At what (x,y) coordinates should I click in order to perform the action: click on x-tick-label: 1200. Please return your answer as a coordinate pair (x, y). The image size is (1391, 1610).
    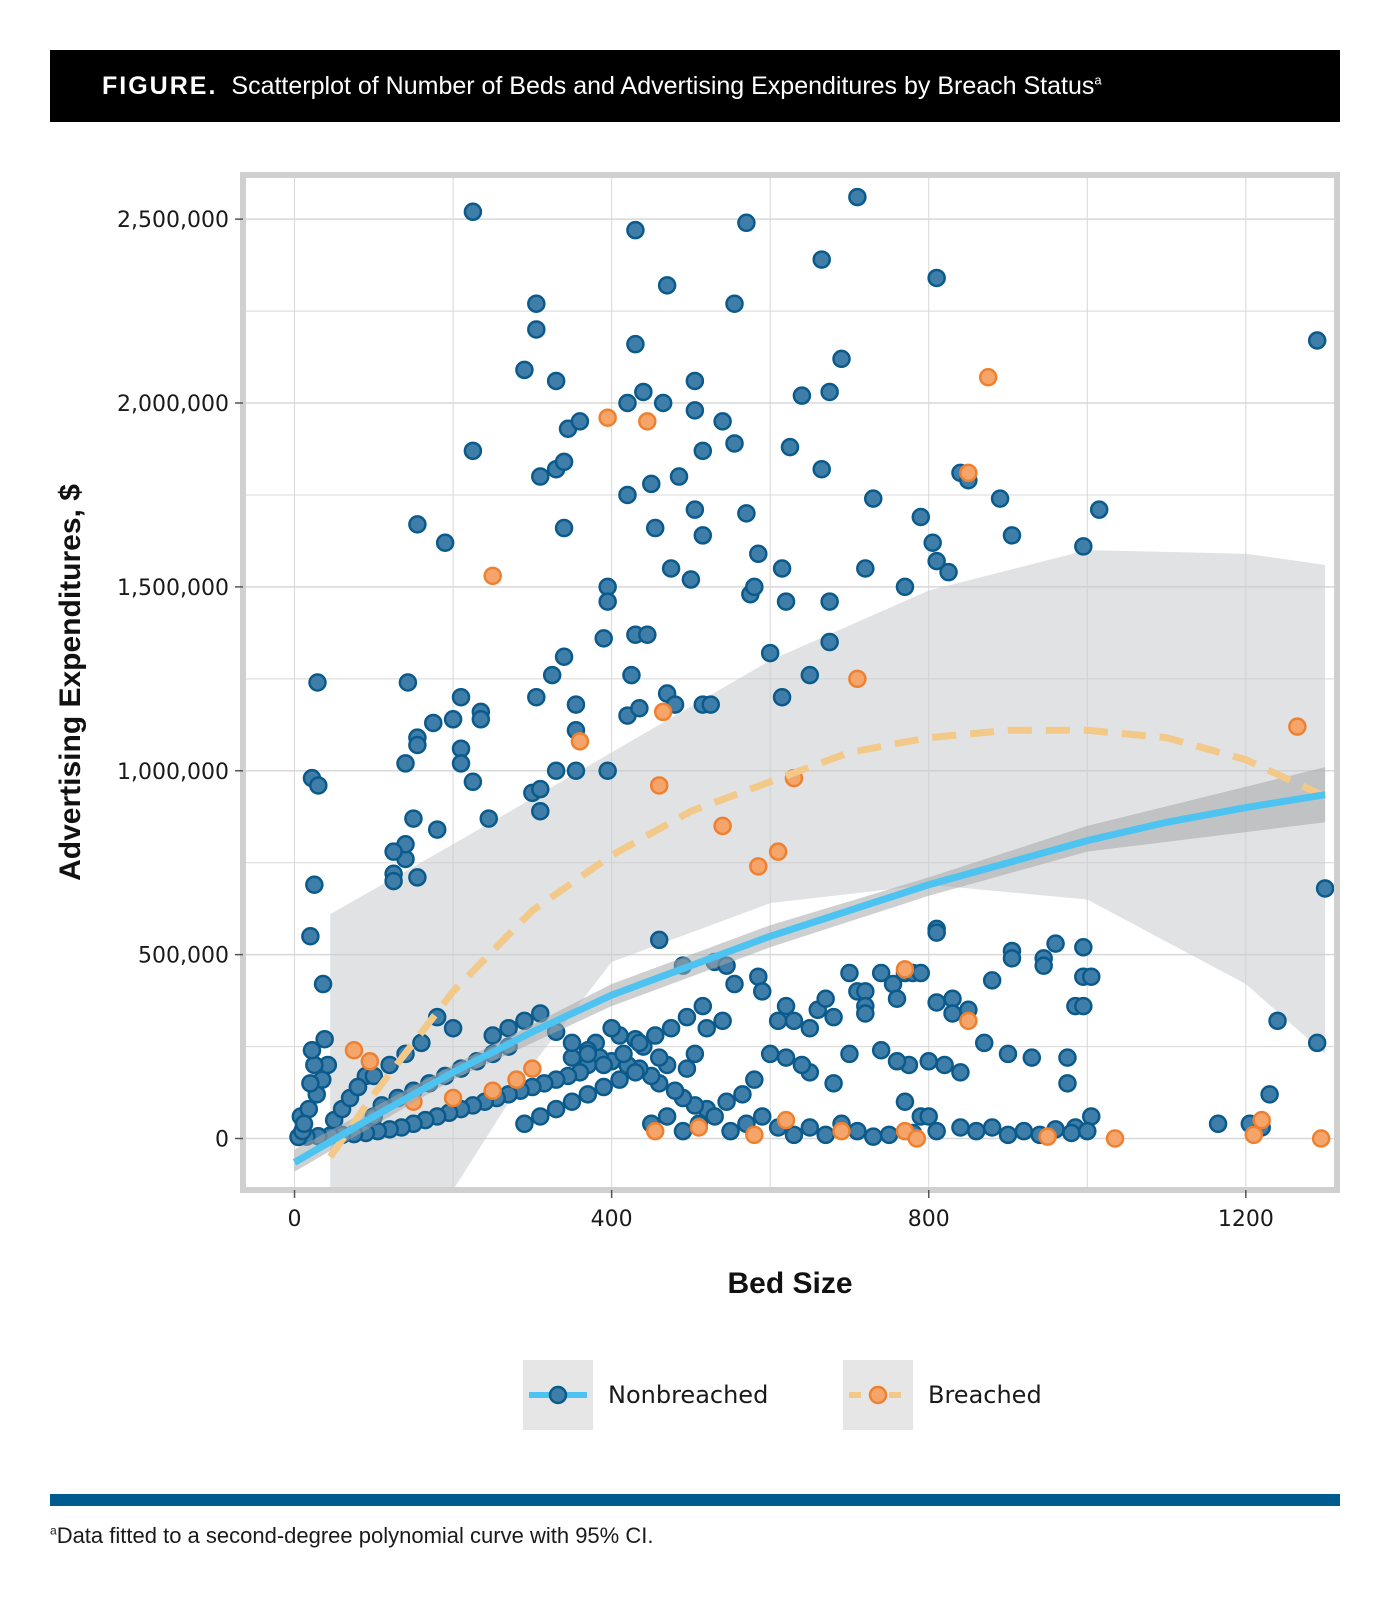
    Looking at the image, I should click on (1246, 1219).